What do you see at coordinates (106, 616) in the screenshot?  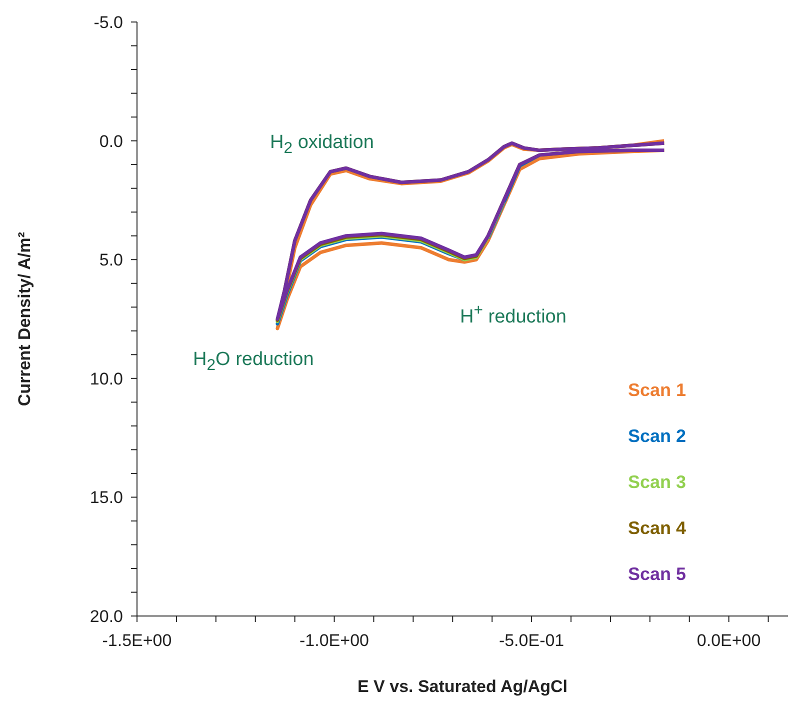 I see `y-tick-label: 20.0` at bounding box center [106, 616].